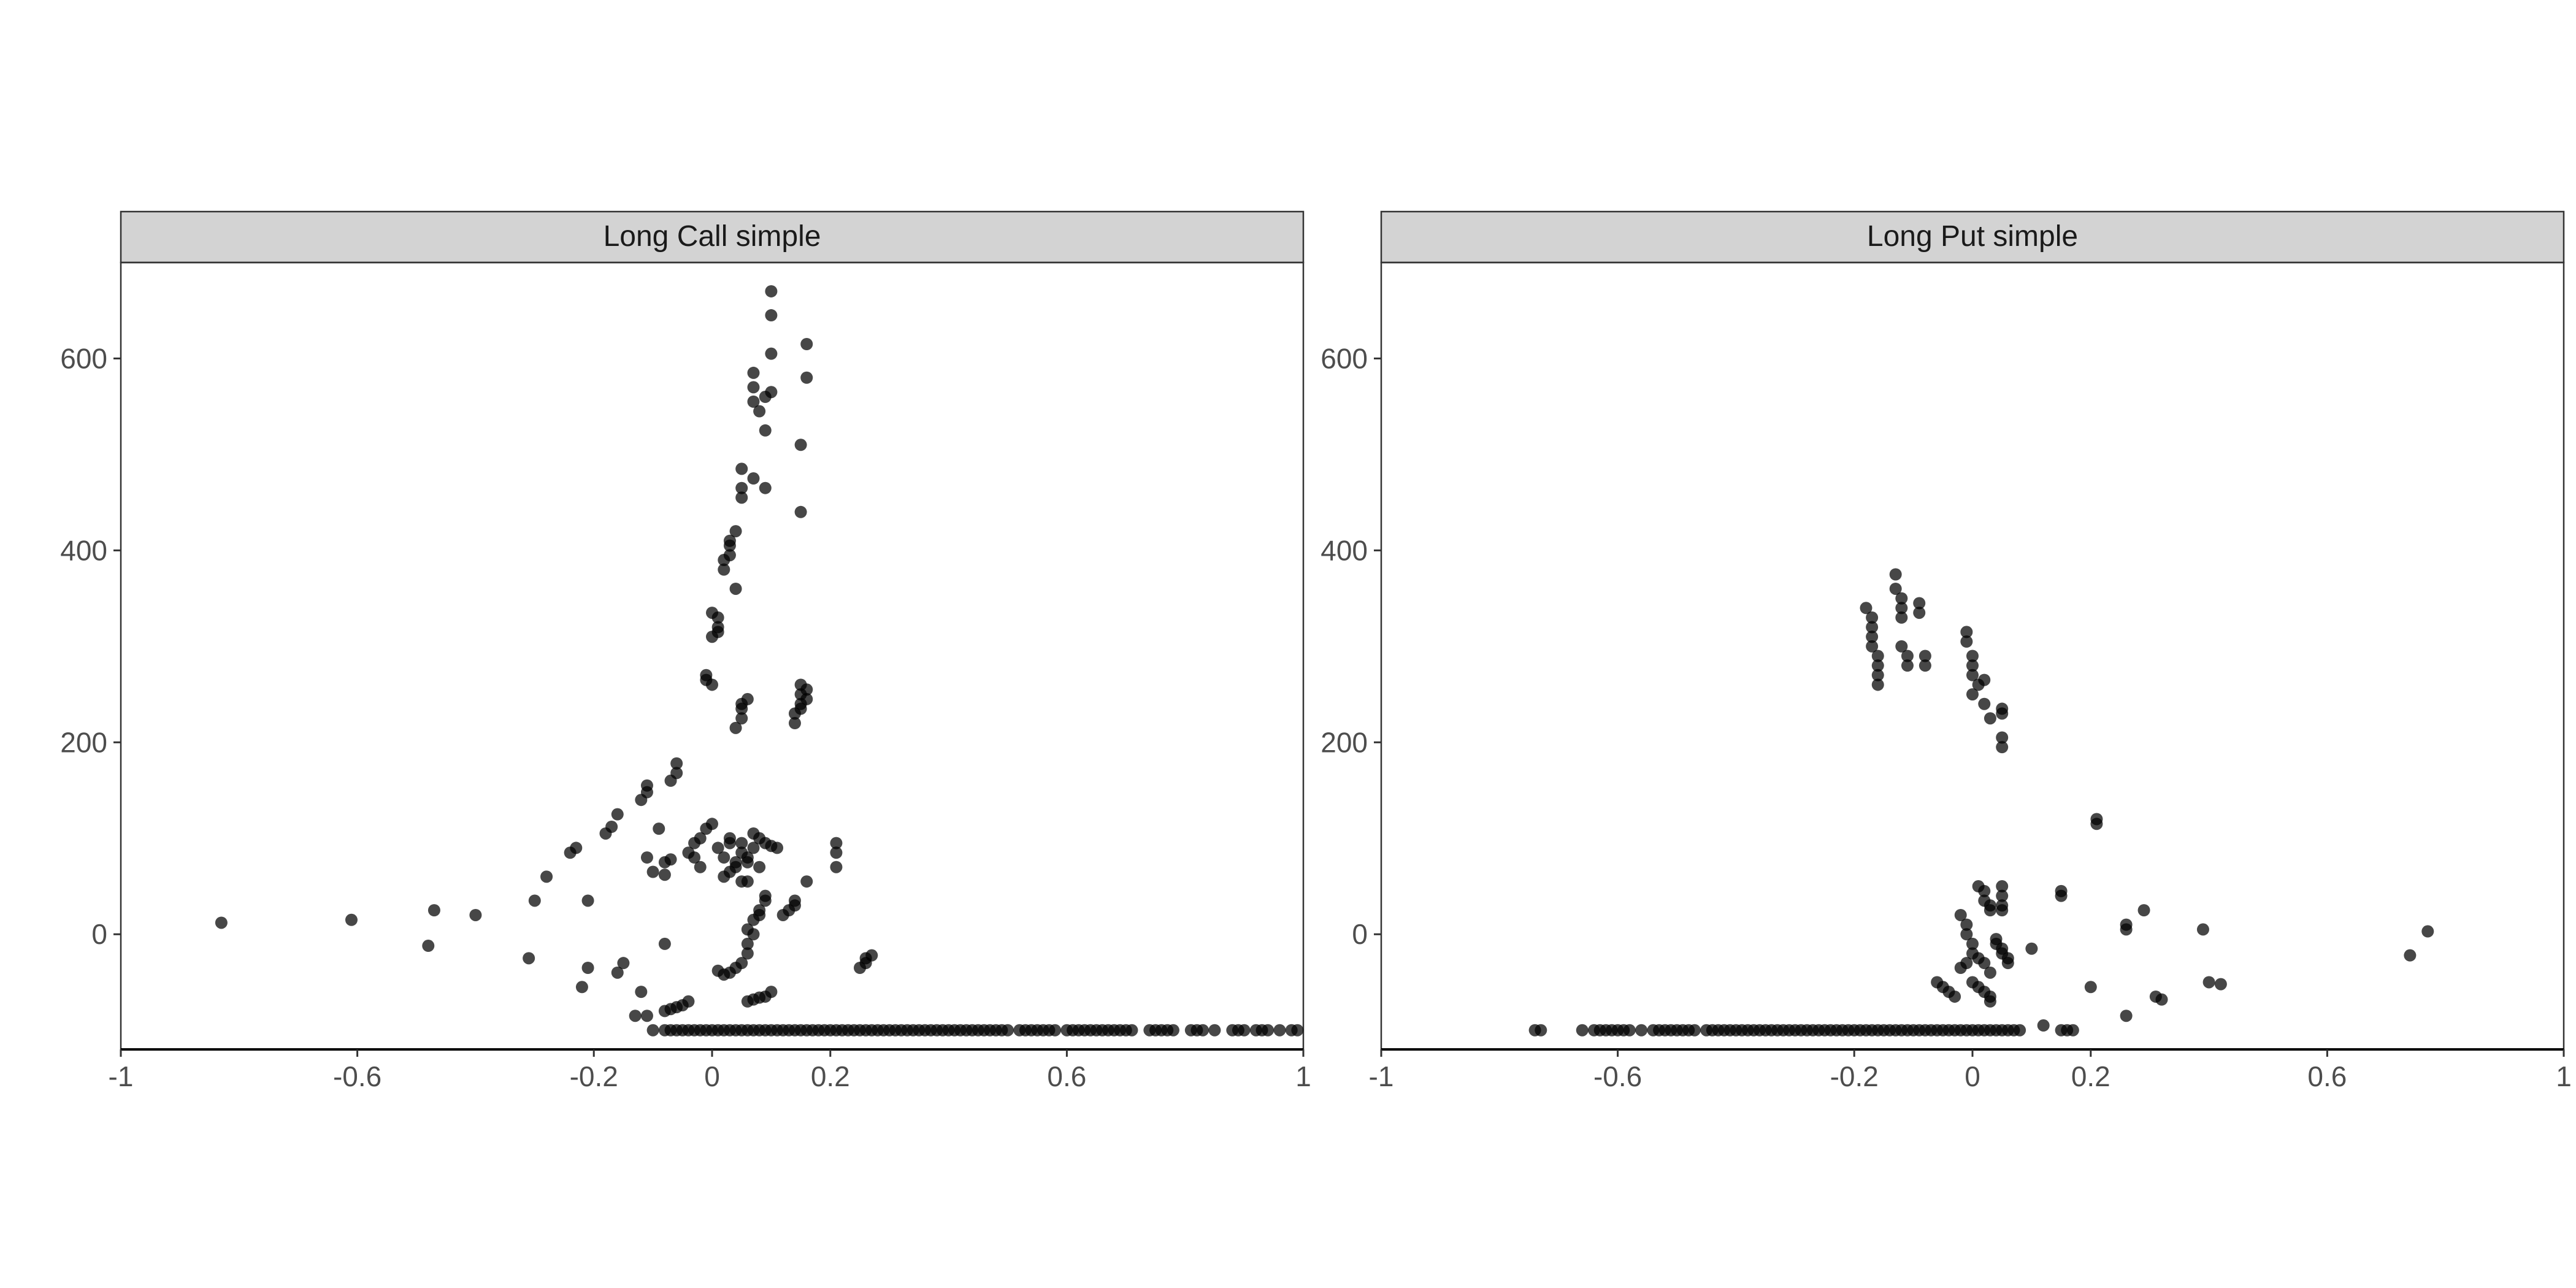 This screenshot has width=2576, height=1288. What do you see at coordinates (83, 550) in the screenshot?
I see `y-tick-label-long-call: 400` at bounding box center [83, 550].